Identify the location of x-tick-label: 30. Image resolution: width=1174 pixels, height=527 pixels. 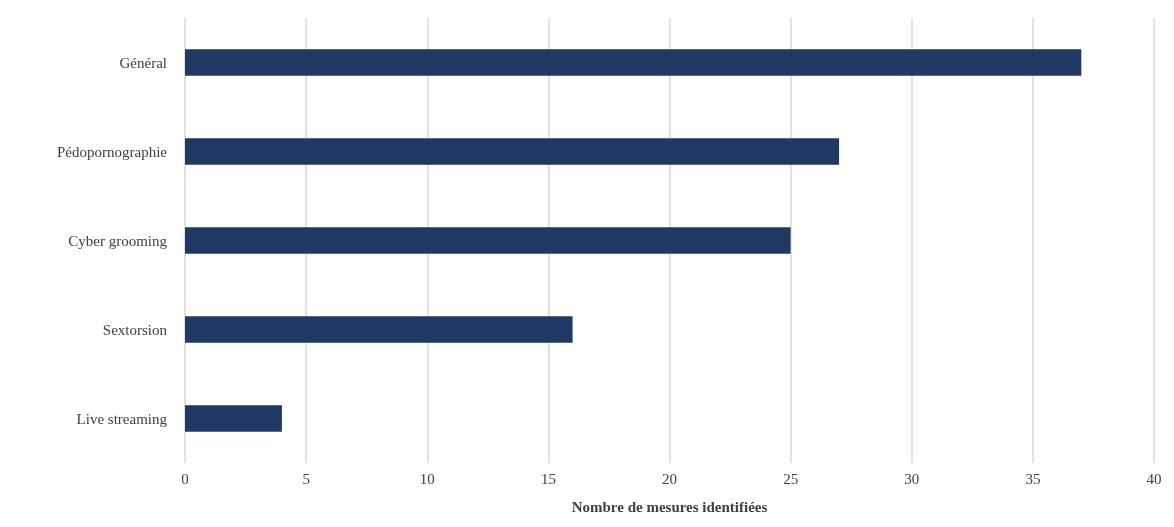
(912, 478).